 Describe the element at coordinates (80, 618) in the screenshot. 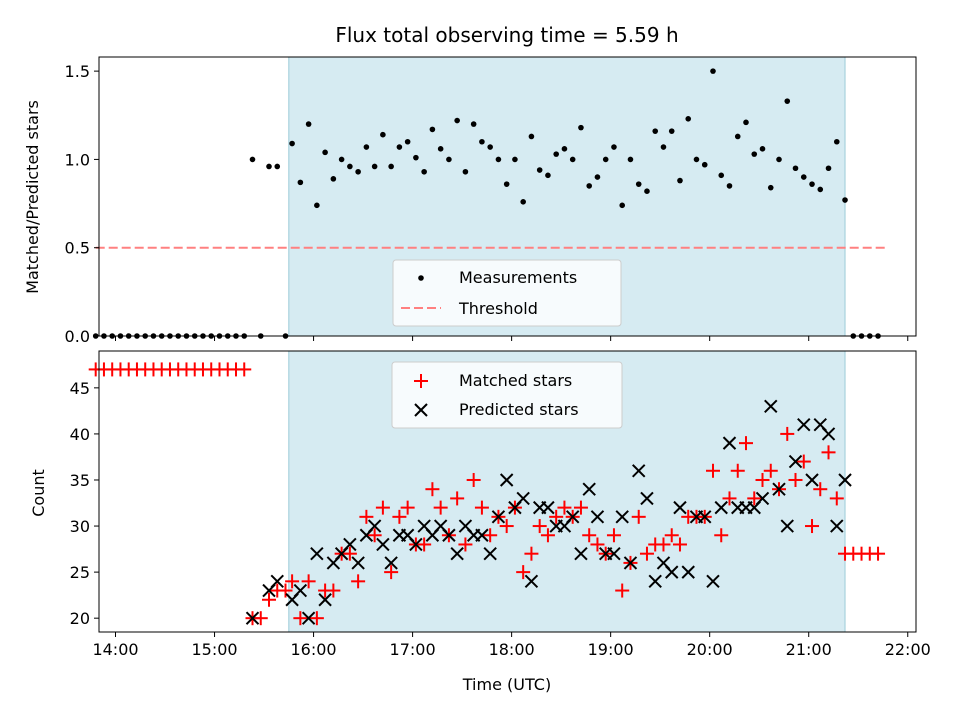

I see `bottom-y-tick-label: 20` at that location.